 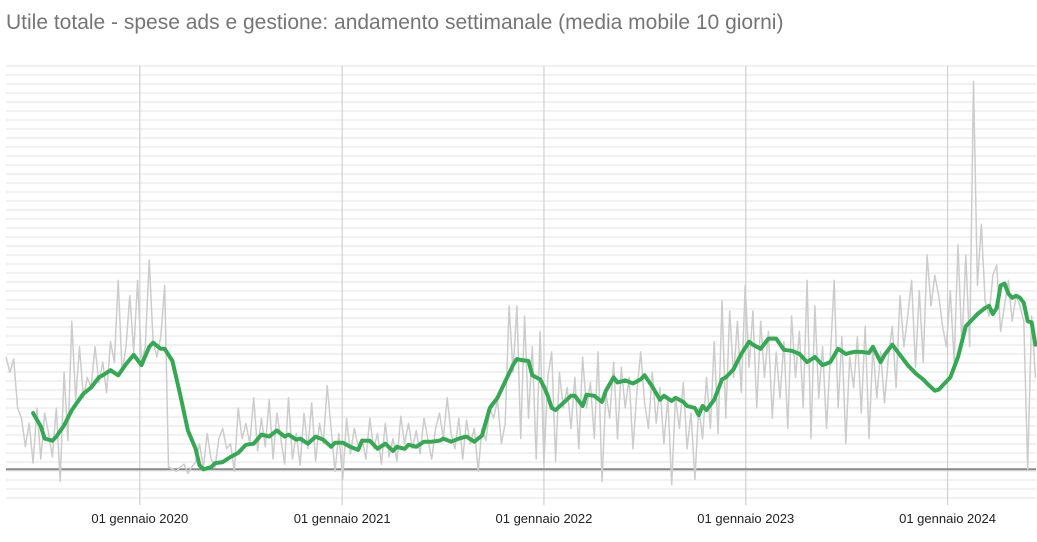 I want to click on x-tick-label: 01 gennaio 2024, so click(x=947, y=518).